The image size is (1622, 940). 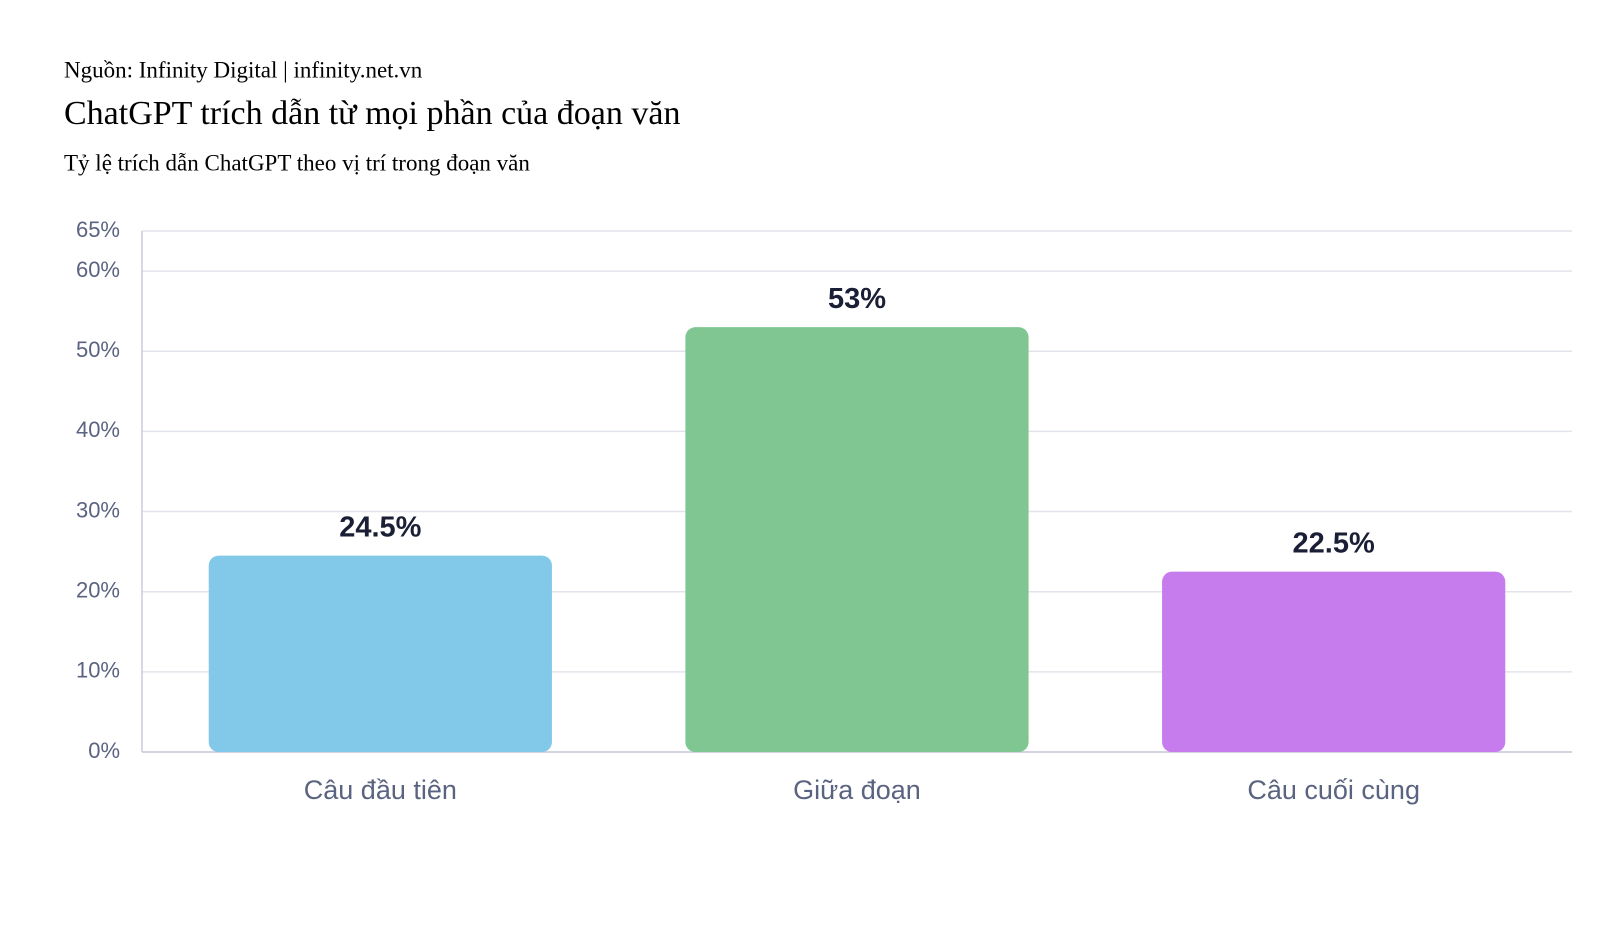 I want to click on y-tick-label: 65%, so click(x=98, y=229).